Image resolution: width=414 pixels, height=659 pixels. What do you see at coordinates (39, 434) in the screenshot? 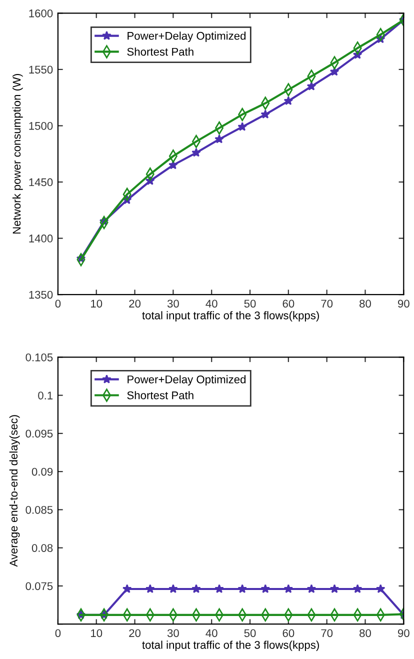
I see `y-tick-label: 0.095` at bounding box center [39, 434].